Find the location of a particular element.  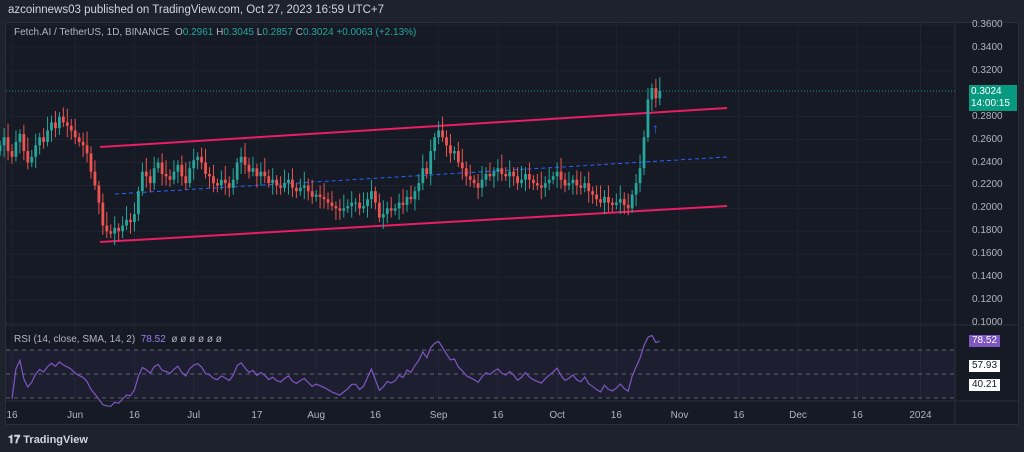

tradingview-logo: 𝟏𝟕 TradingView is located at coordinates (48, 440).